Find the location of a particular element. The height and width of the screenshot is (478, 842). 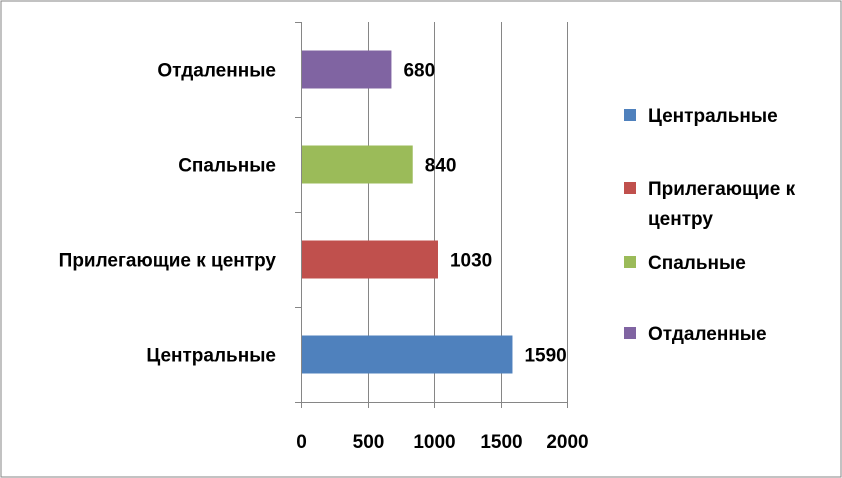

data-label: 680 is located at coordinates (419, 71).